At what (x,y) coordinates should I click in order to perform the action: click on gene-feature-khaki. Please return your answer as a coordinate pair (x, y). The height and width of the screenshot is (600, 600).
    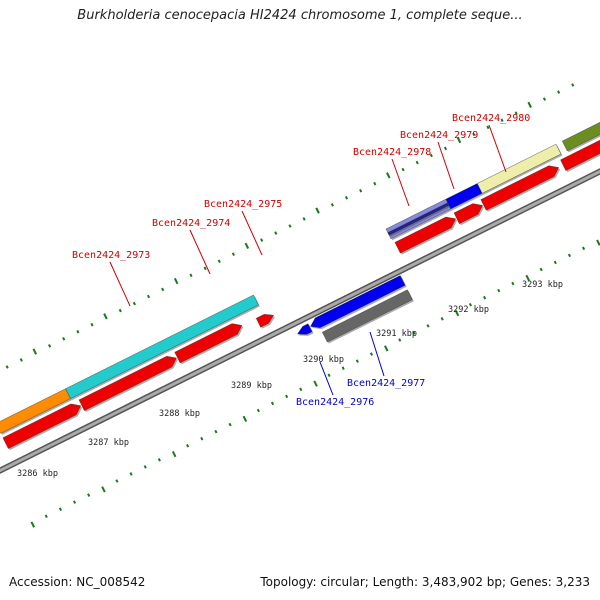
    Looking at the image, I should click on (519, 168).